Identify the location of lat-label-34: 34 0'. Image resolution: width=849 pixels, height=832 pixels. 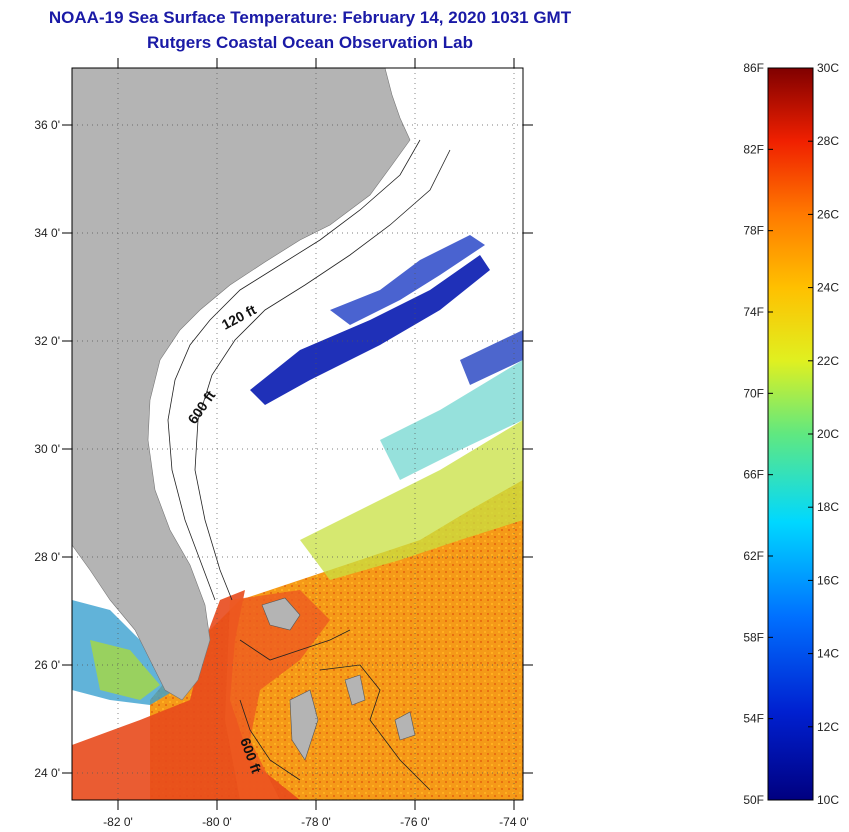
(47, 233).